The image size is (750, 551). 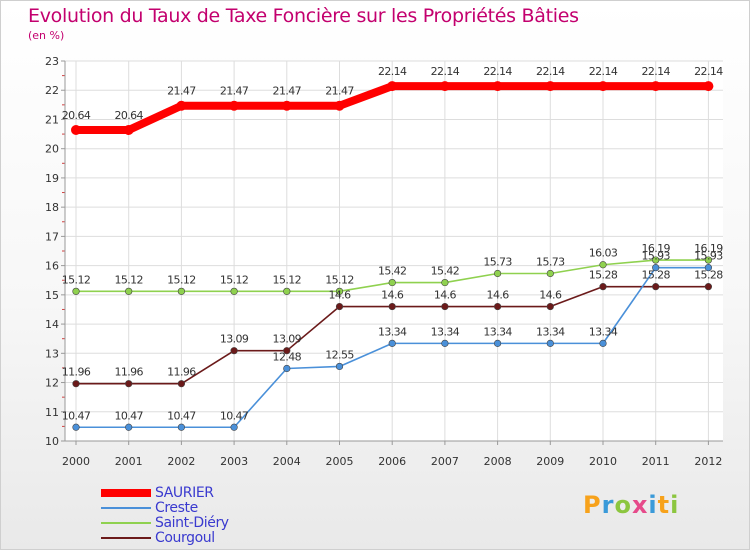 What do you see at coordinates (339, 354) in the screenshot?
I see `data-label: 12.55` at bounding box center [339, 354].